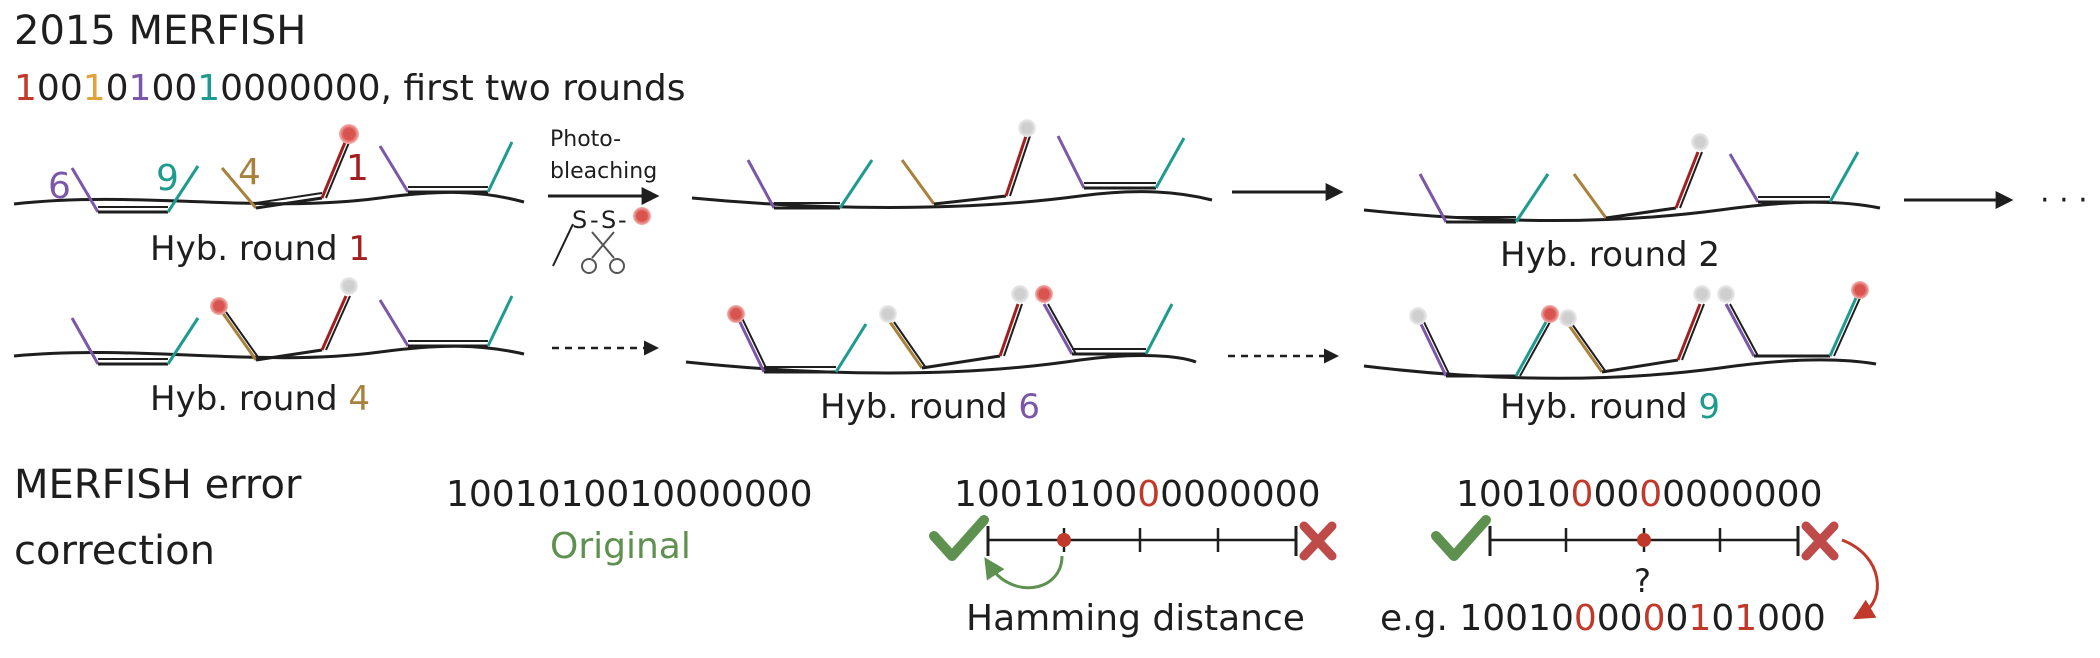 The width and height of the screenshot is (2100, 658). I want to click on original-code: 1001010010000000, so click(629, 494).